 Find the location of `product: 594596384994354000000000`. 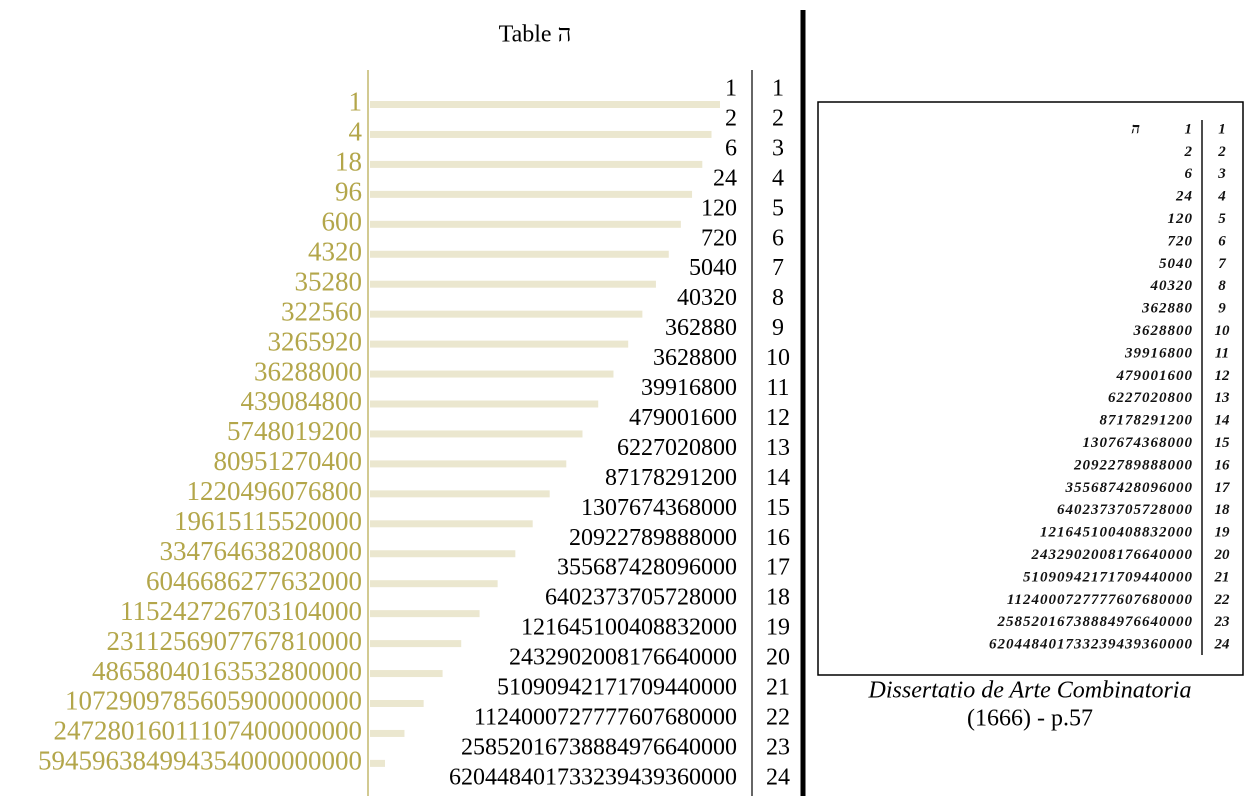

product: 594596384994354000000000 is located at coordinates (200, 761).